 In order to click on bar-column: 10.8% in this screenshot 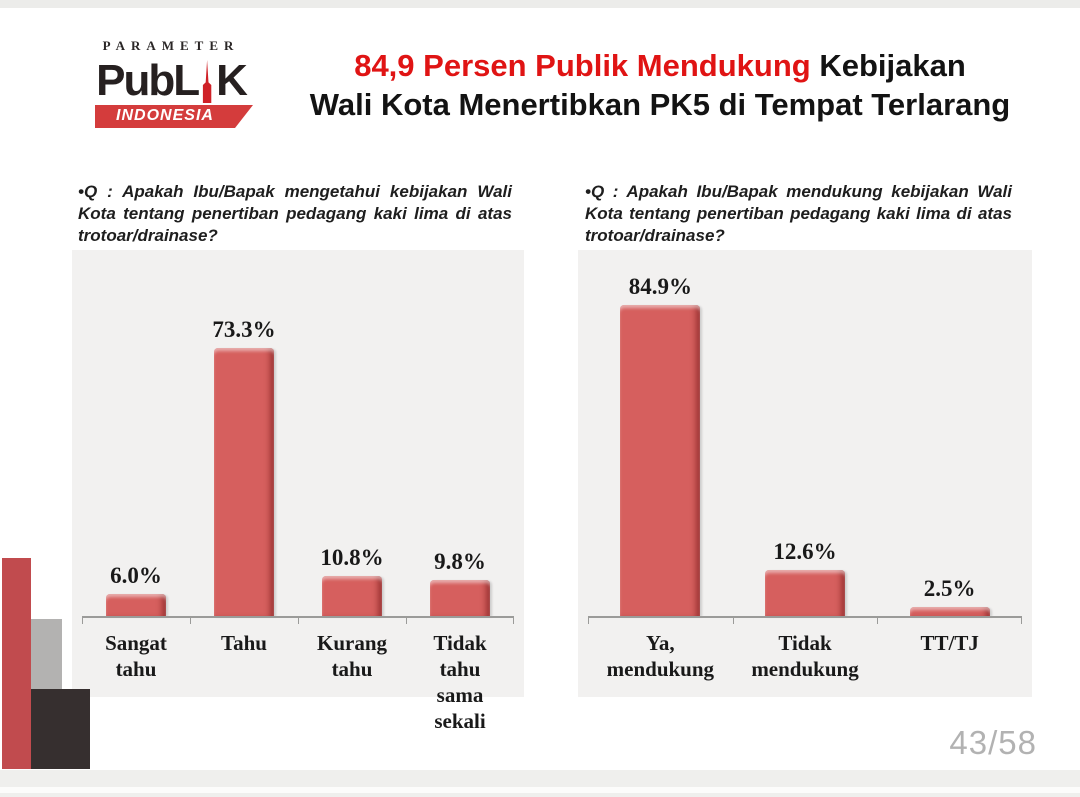, I will do `click(352, 433)`.